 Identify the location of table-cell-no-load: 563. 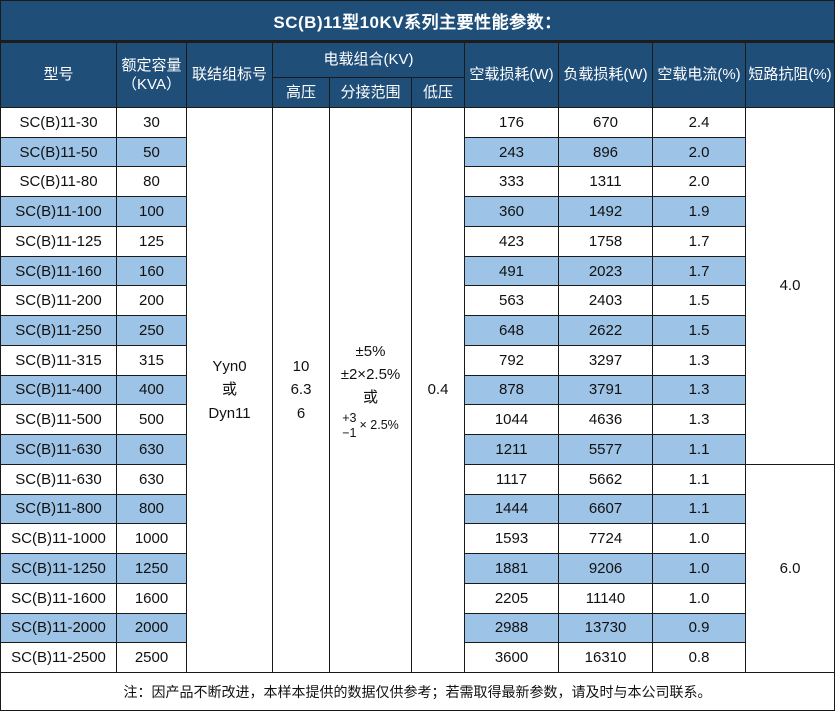
(512, 301).